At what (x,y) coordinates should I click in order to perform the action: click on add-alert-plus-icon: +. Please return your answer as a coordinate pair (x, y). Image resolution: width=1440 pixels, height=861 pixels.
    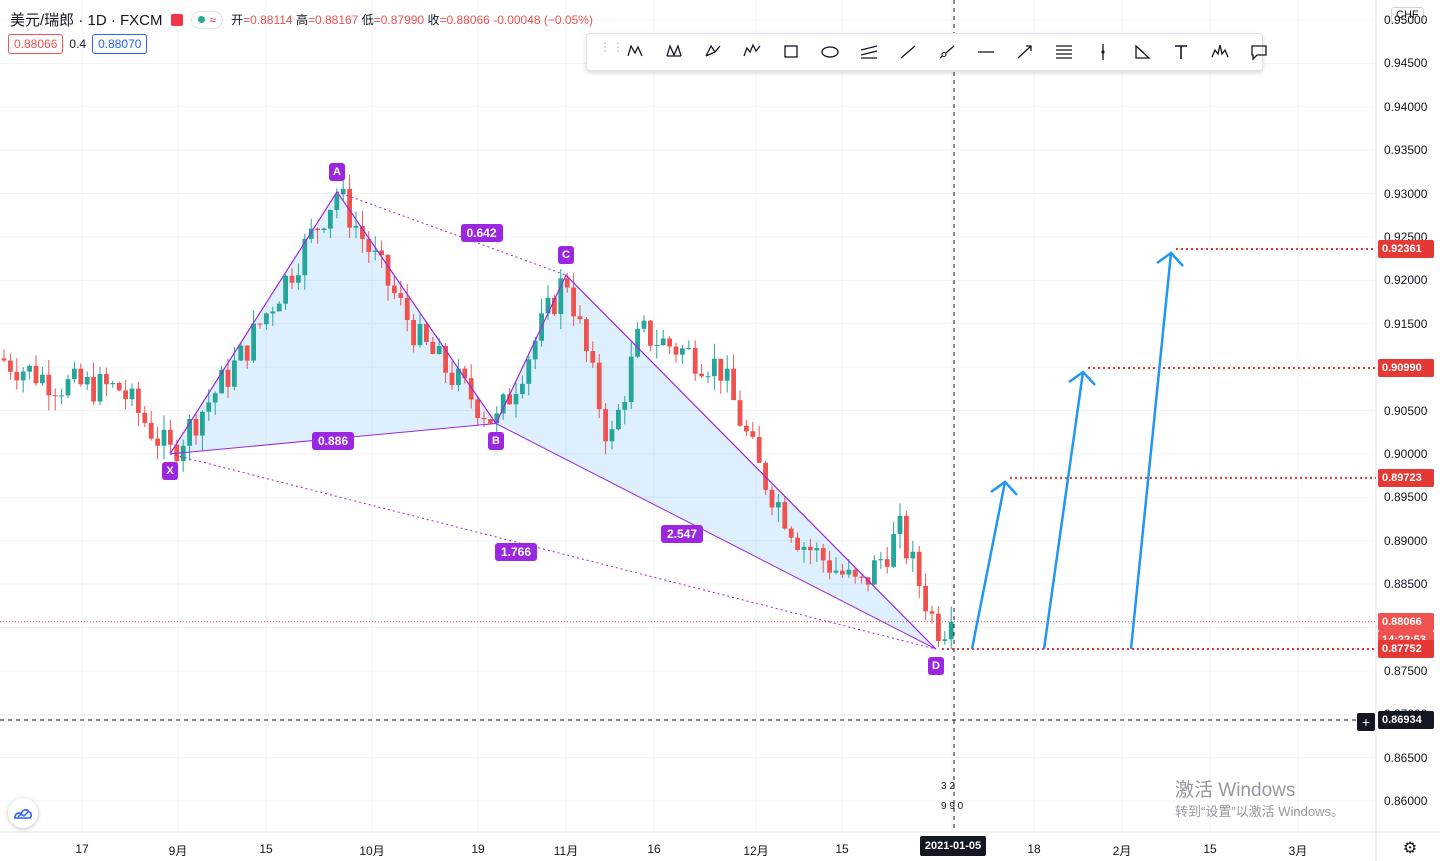
    Looking at the image, I should click on (1366, 722).